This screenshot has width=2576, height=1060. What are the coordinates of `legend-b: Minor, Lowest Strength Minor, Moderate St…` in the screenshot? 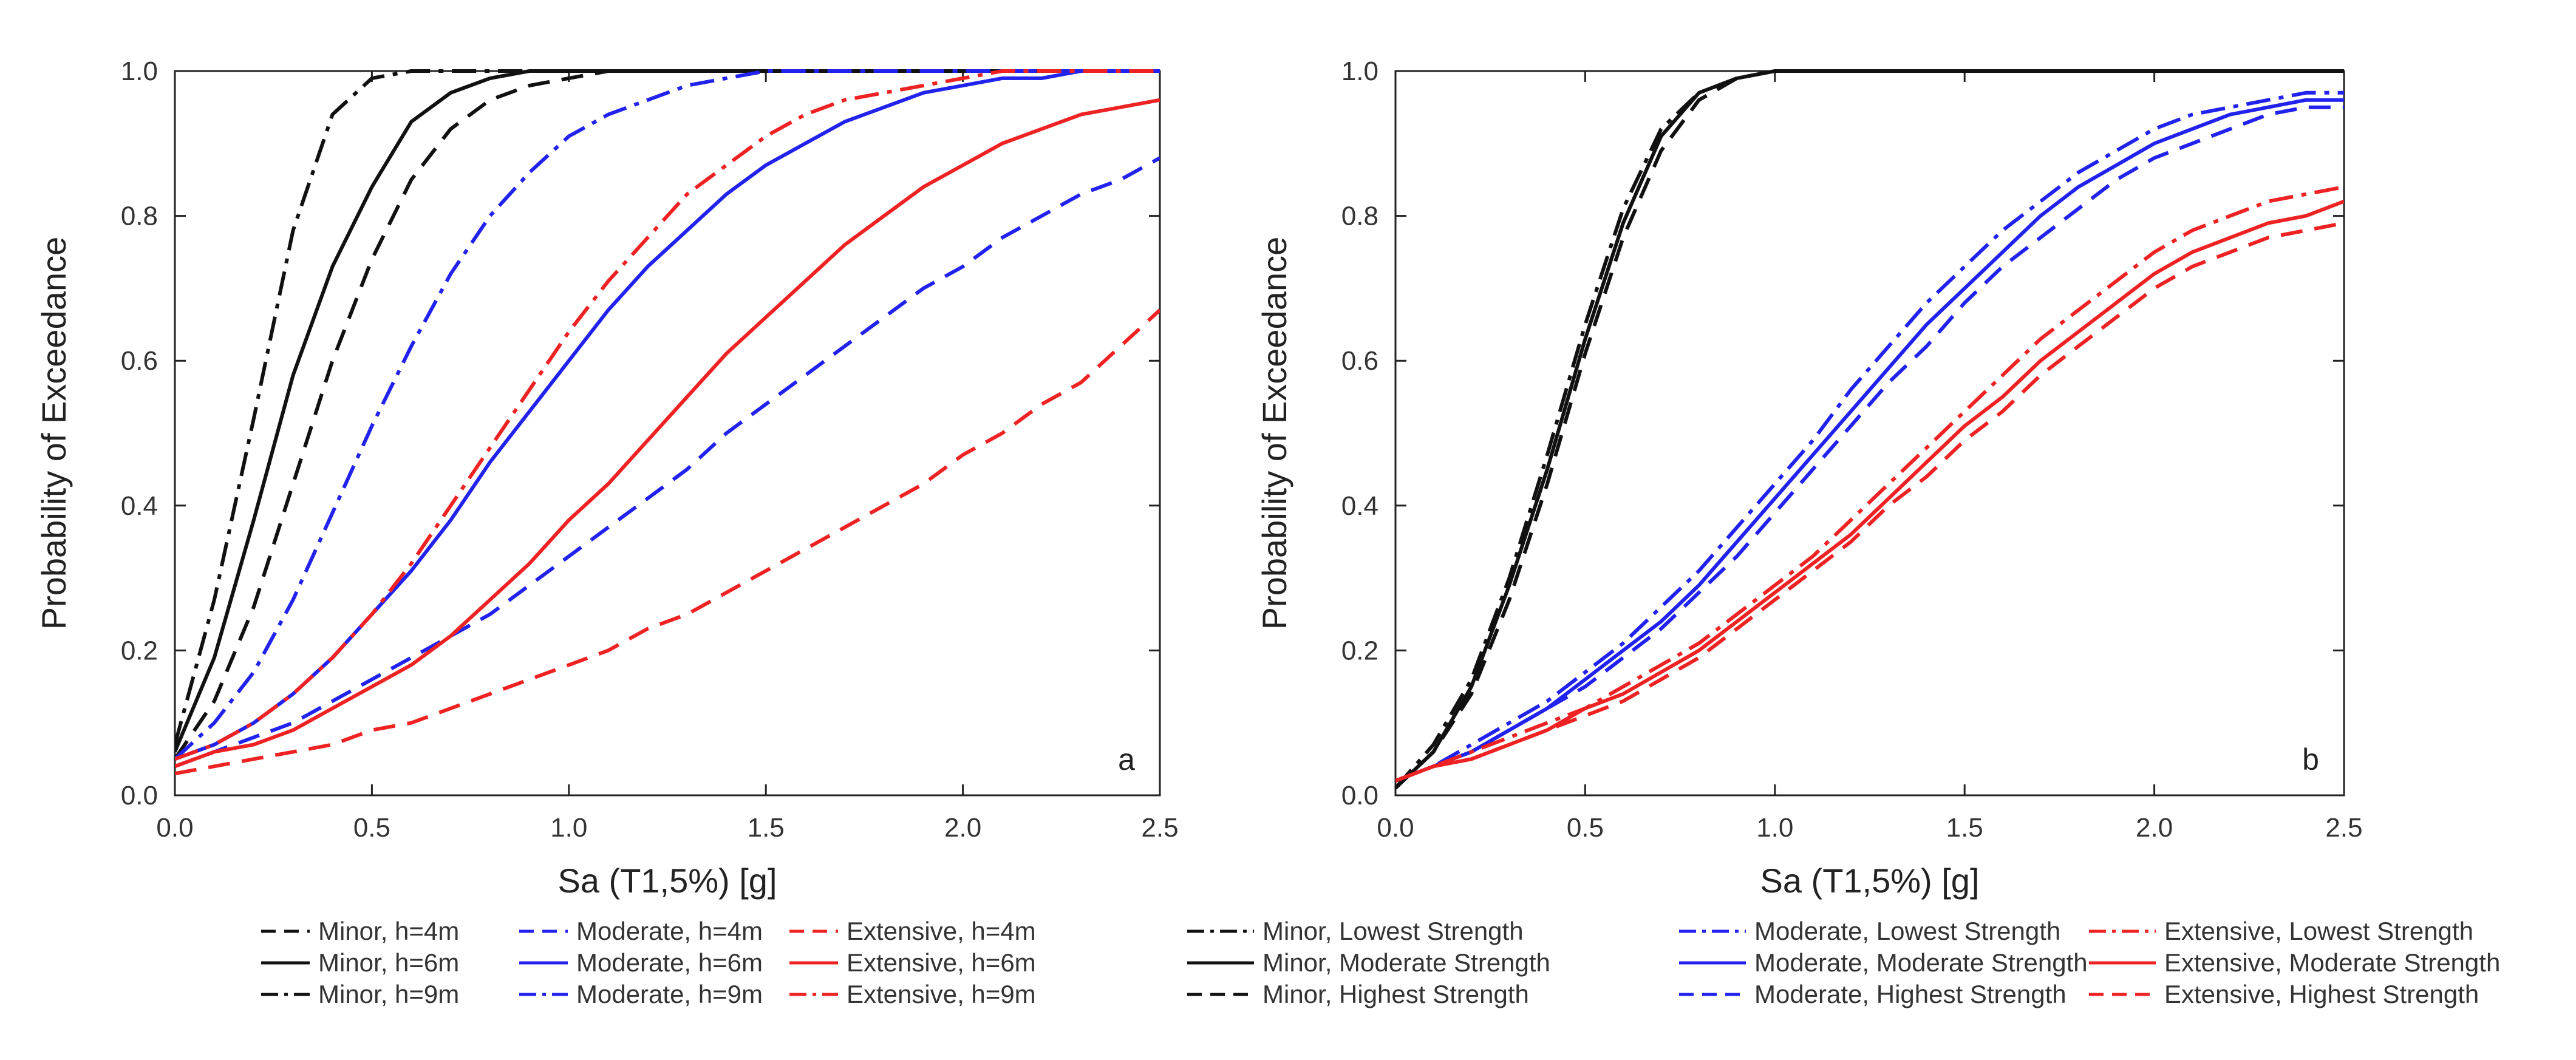 It's located at (1844, 962).